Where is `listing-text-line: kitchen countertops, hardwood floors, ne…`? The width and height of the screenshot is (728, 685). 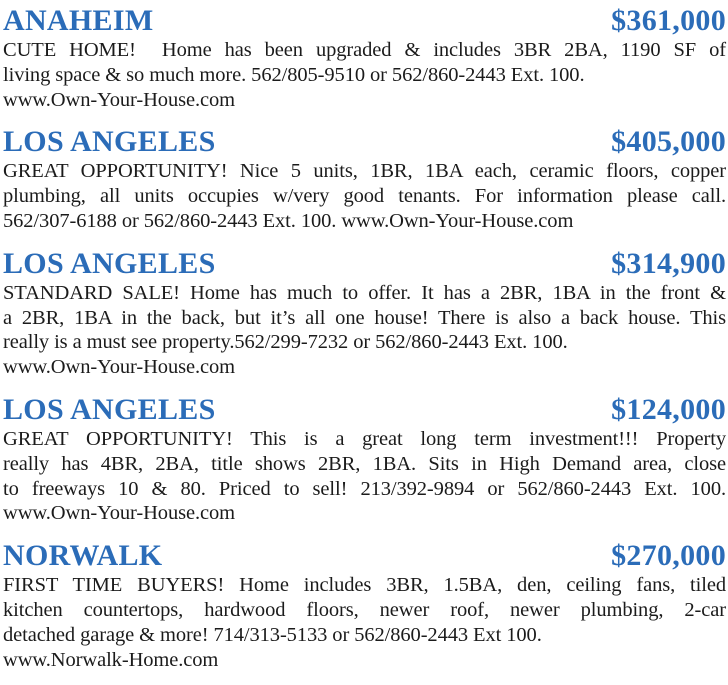
listing-text-line: kitchen countertops, hardwood floors, ne… is located at coordinates (364, 609).